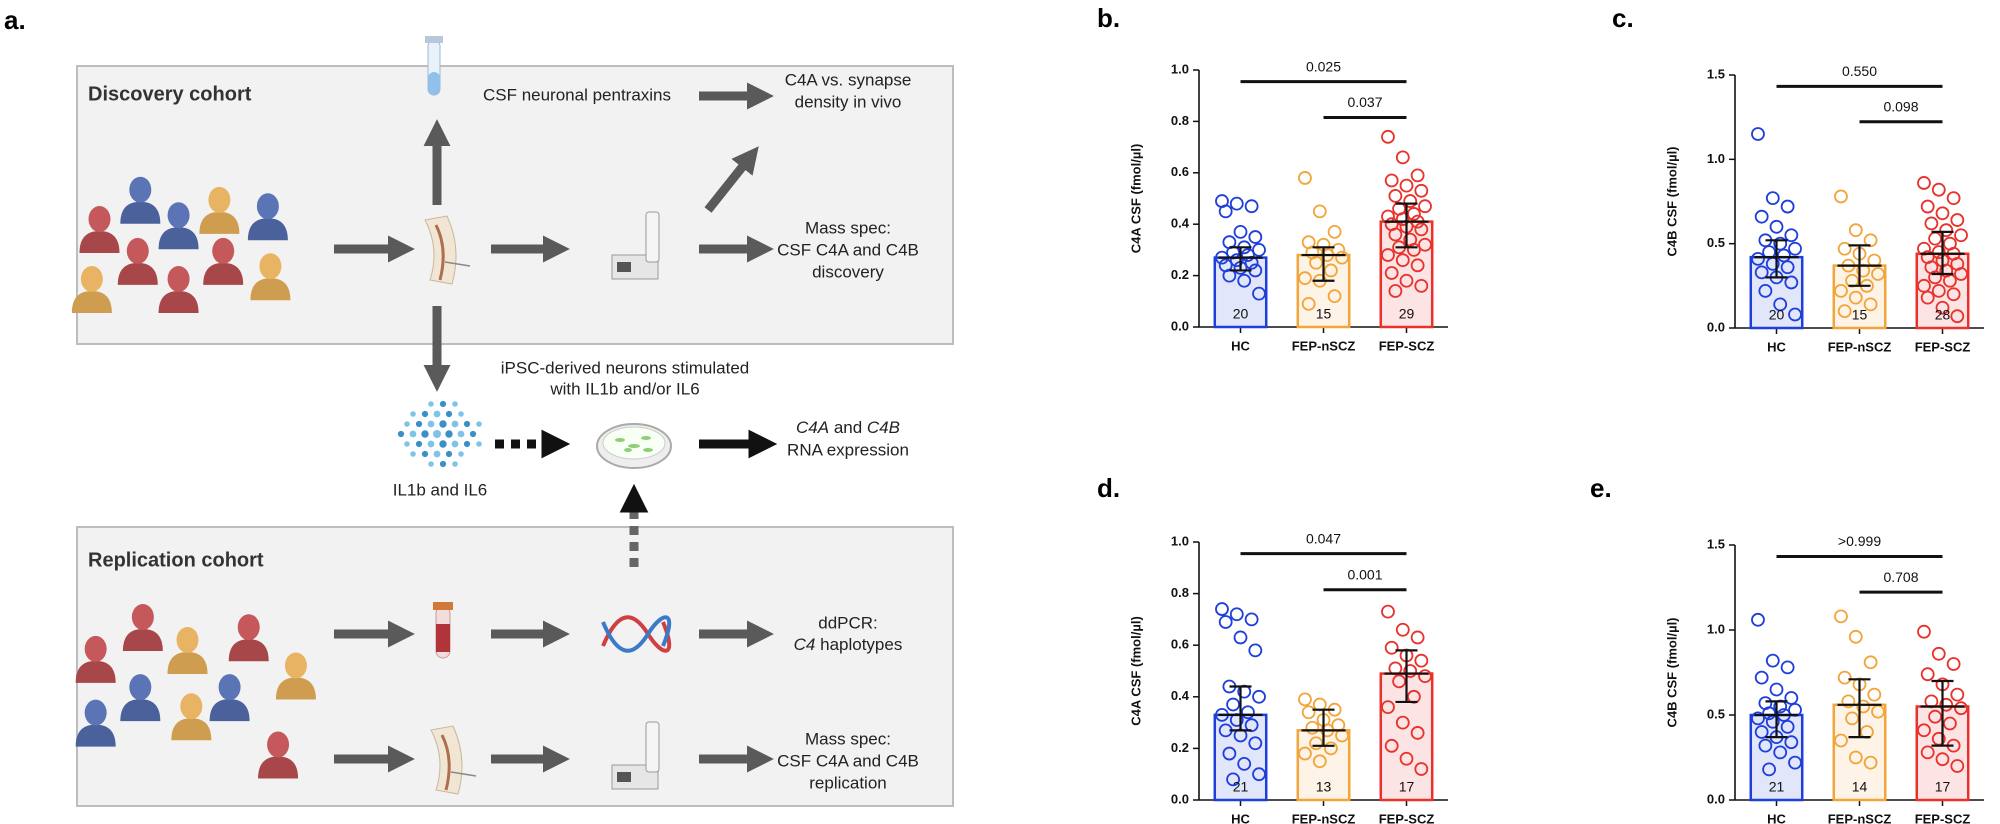  I want to click on x-tick-label: HC, so click(1240, 817).